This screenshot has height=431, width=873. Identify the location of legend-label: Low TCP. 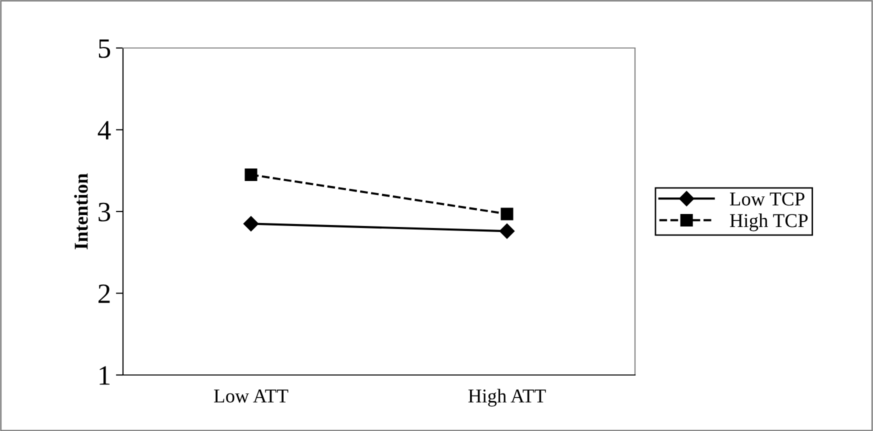
(767, 199).